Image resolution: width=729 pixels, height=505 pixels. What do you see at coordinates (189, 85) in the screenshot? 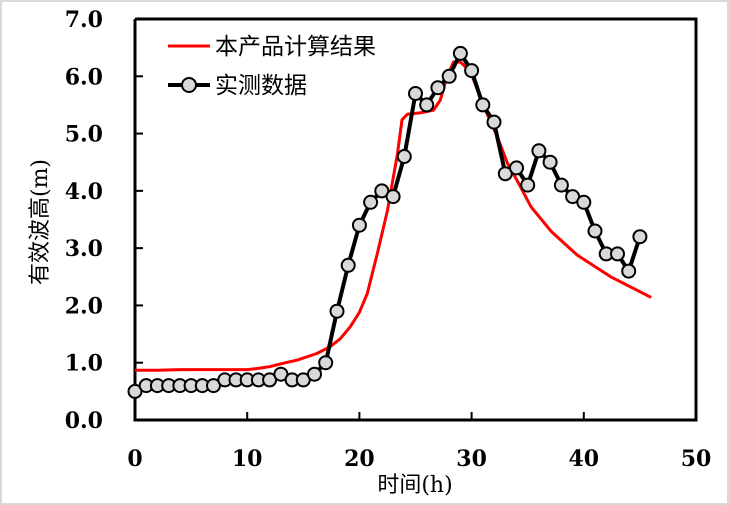
I see `legend-marker-observed` at bounding box center [189, 85].